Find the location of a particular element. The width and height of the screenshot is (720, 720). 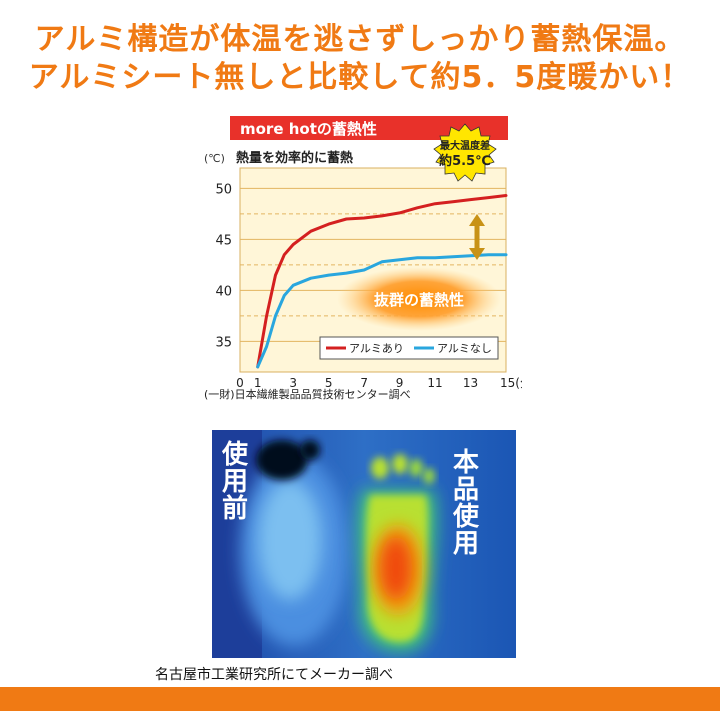

y-tick-label: 35 is located at coordinates (223, 342).